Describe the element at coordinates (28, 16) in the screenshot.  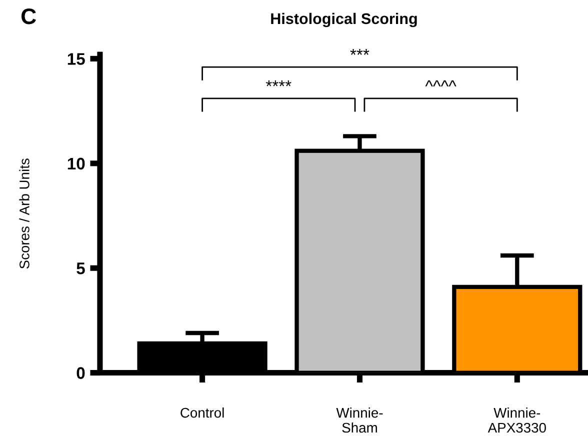
I see `text: C` at that location.